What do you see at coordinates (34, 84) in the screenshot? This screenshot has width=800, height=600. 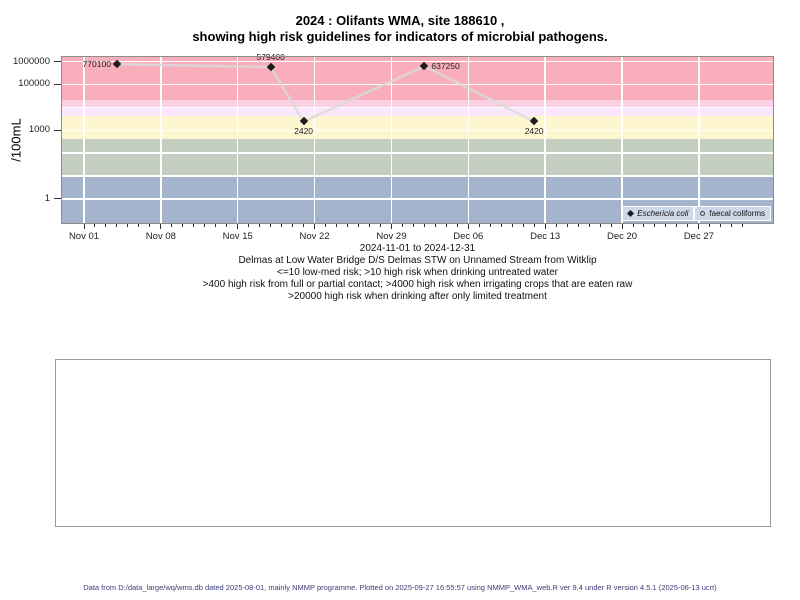 I see `y-tick-label: 100000` at bounding box center [34, 84].